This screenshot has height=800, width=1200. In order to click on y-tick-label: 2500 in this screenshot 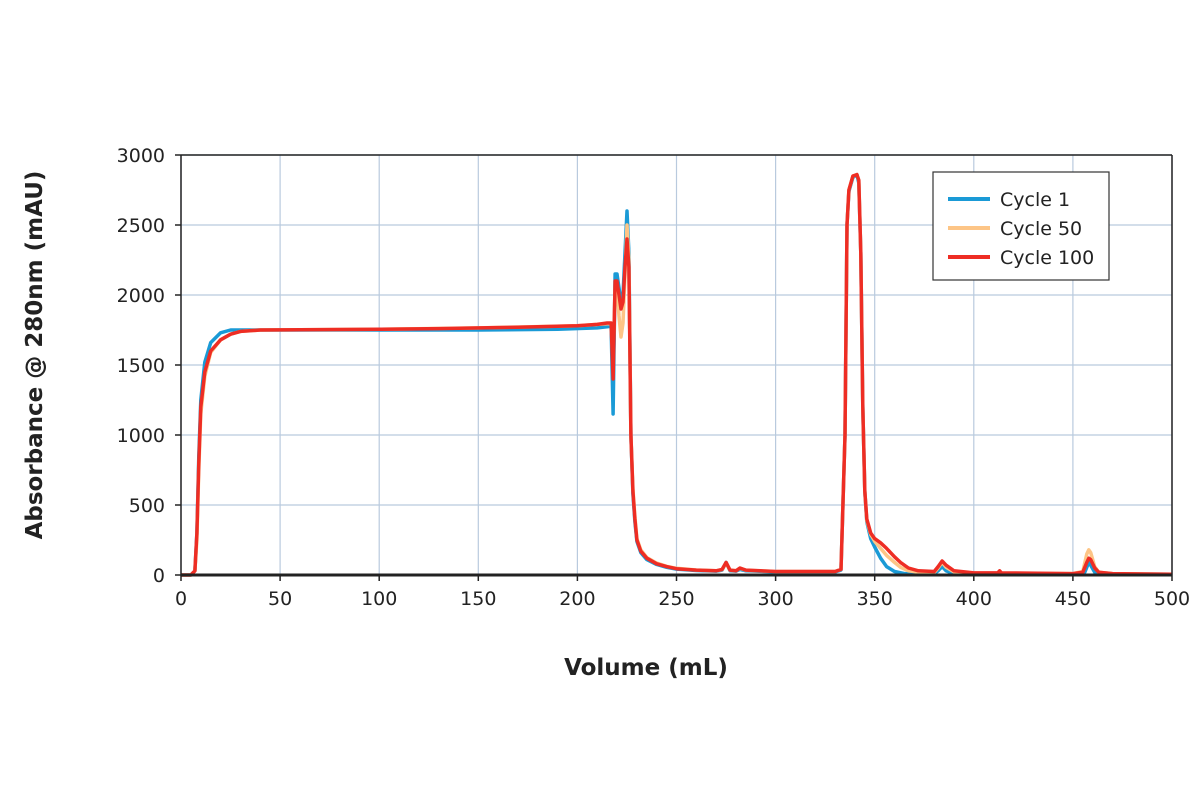, I will do `click(141, 226)`.